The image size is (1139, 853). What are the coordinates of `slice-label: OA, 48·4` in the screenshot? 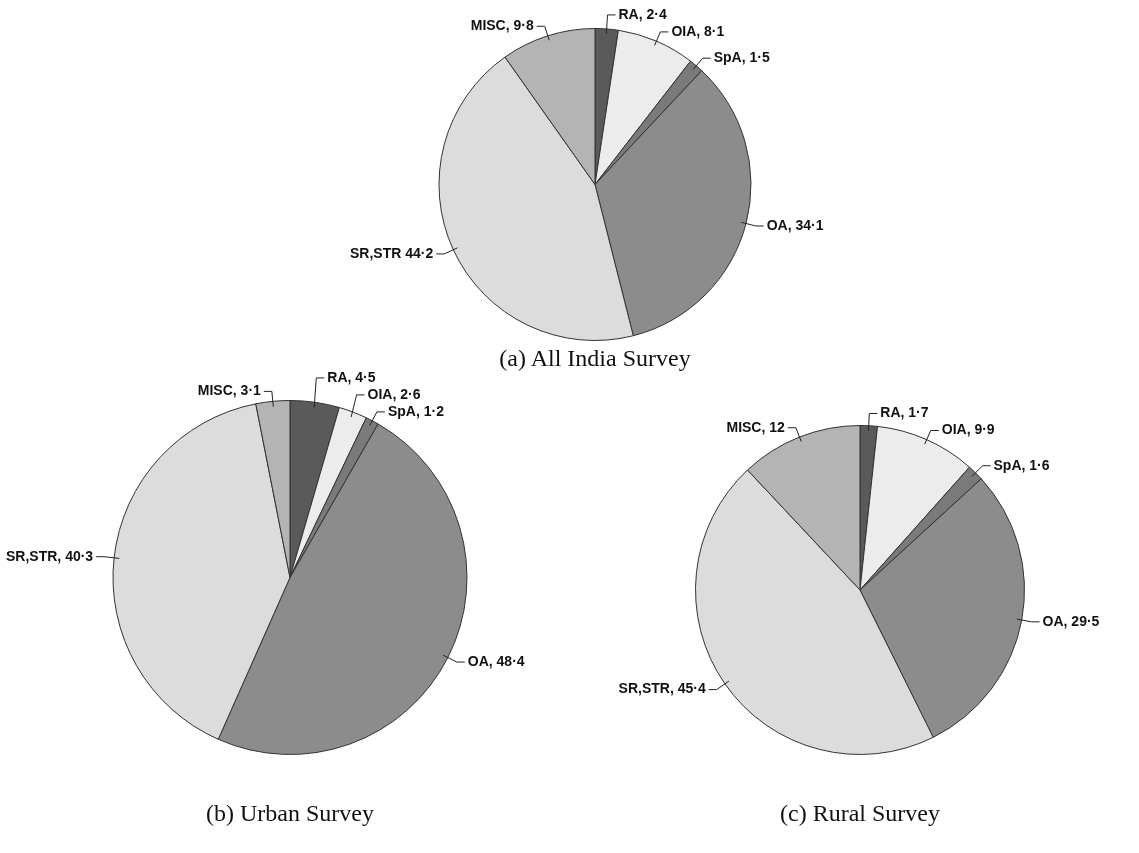 It's located at (496, 660).